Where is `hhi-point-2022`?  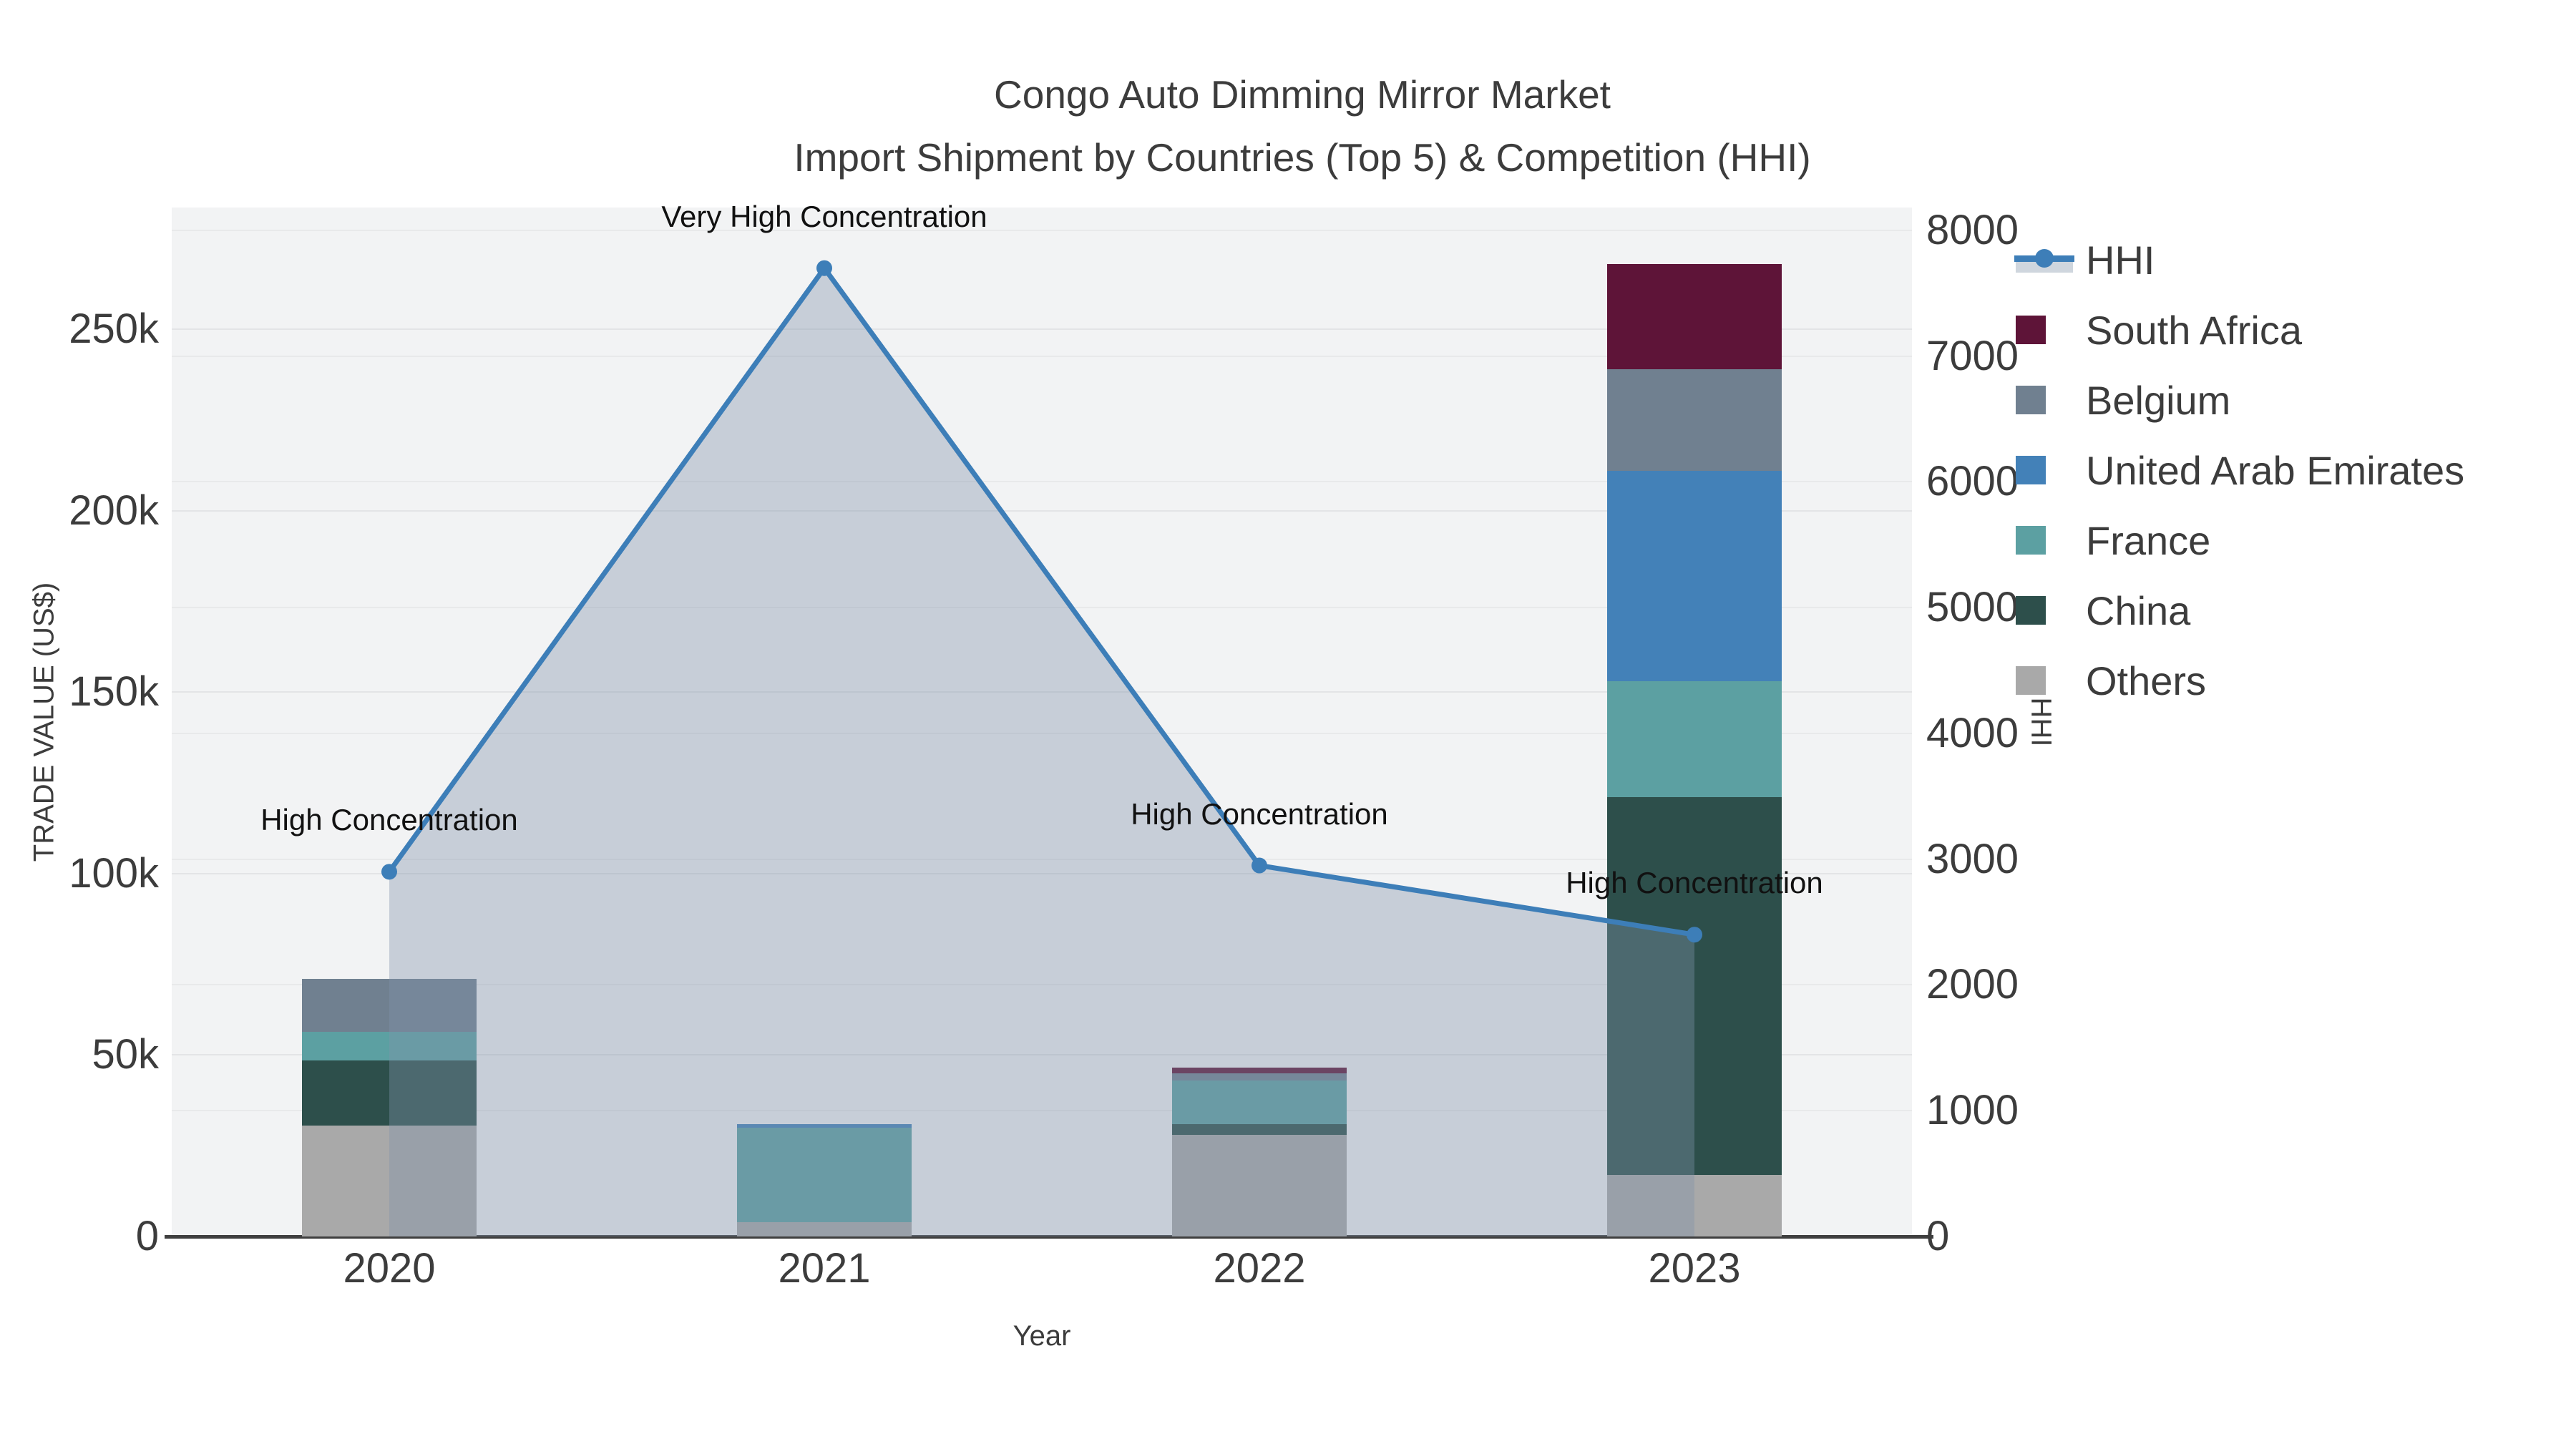
hhi-point-2022 is located at coordinates (1259, 865).